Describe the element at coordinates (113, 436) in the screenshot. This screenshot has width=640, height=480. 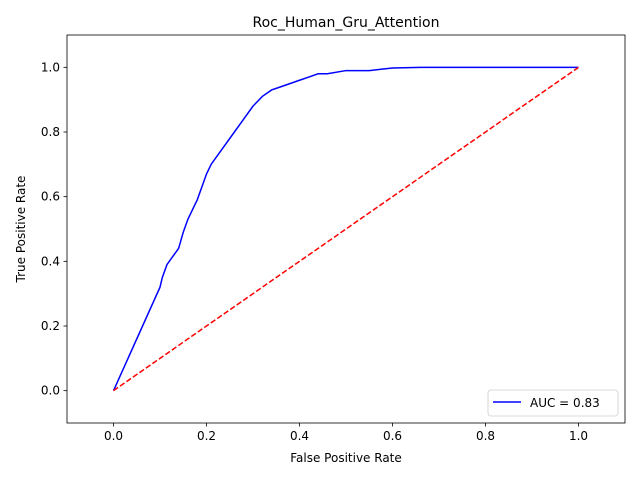
I see `x-tick-label: 0.0` at that location.